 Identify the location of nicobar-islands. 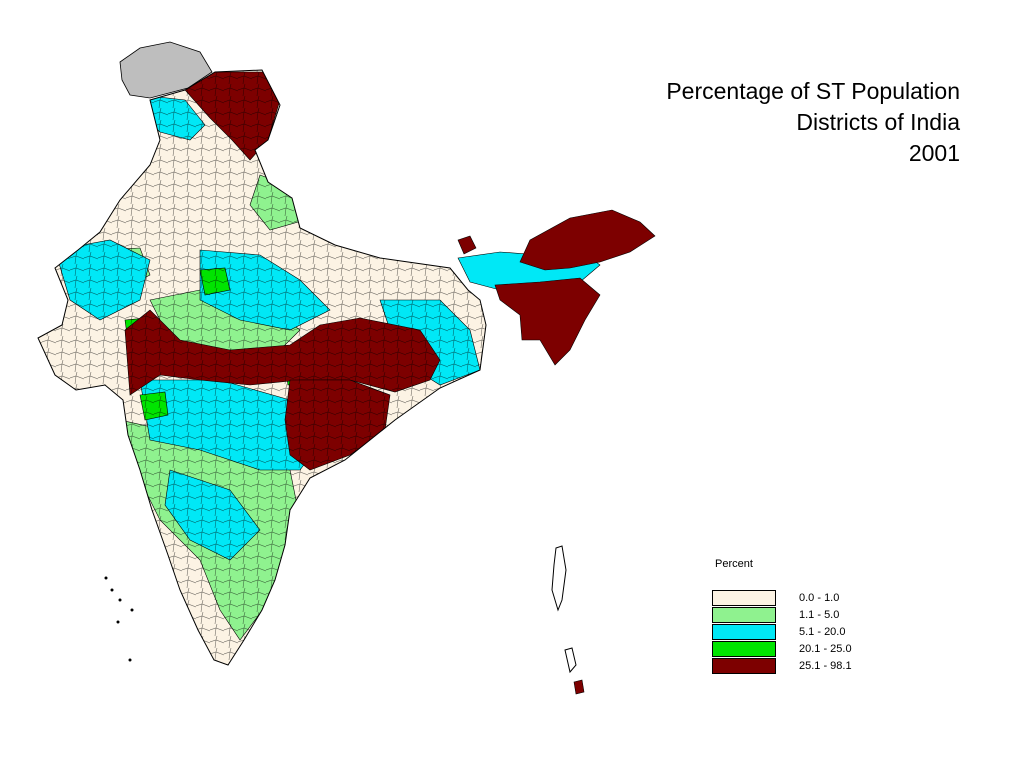
(570, 660).